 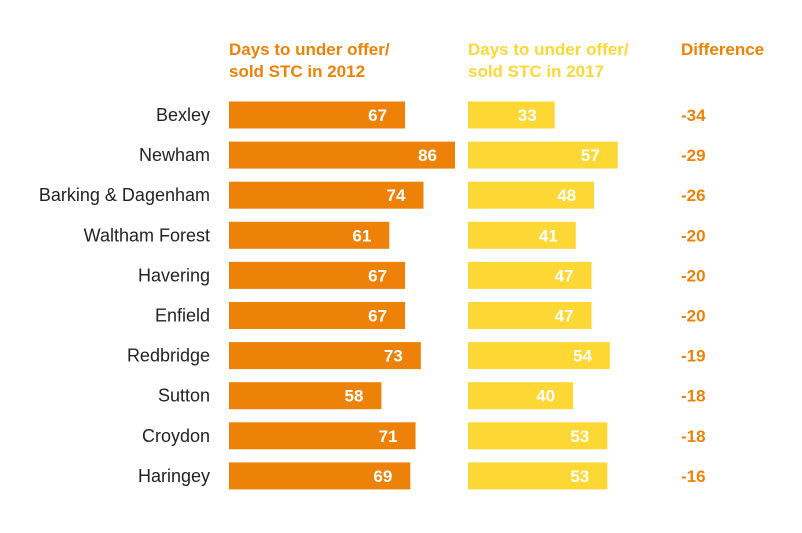 What do you see at coordinates (124, 195) in the screenshot?
I see `category-label: Barking & Dagenham` at bounding box center [124, 195].